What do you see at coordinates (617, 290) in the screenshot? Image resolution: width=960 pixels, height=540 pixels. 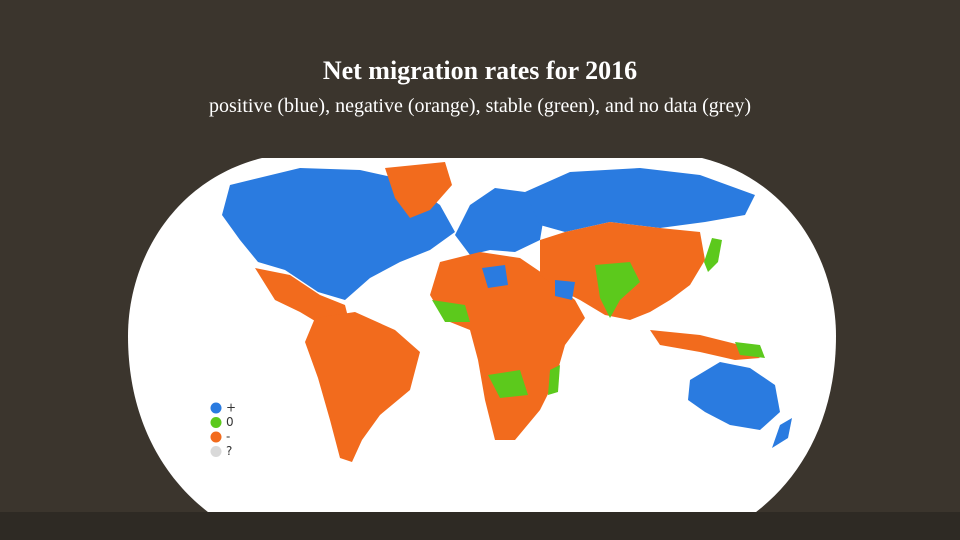 I see `india` at bounding box center [617, 290].